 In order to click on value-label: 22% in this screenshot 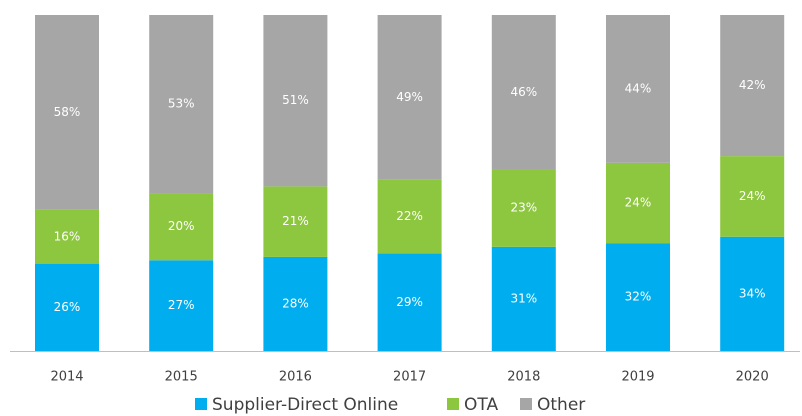, I will do `click(409, 216)`.